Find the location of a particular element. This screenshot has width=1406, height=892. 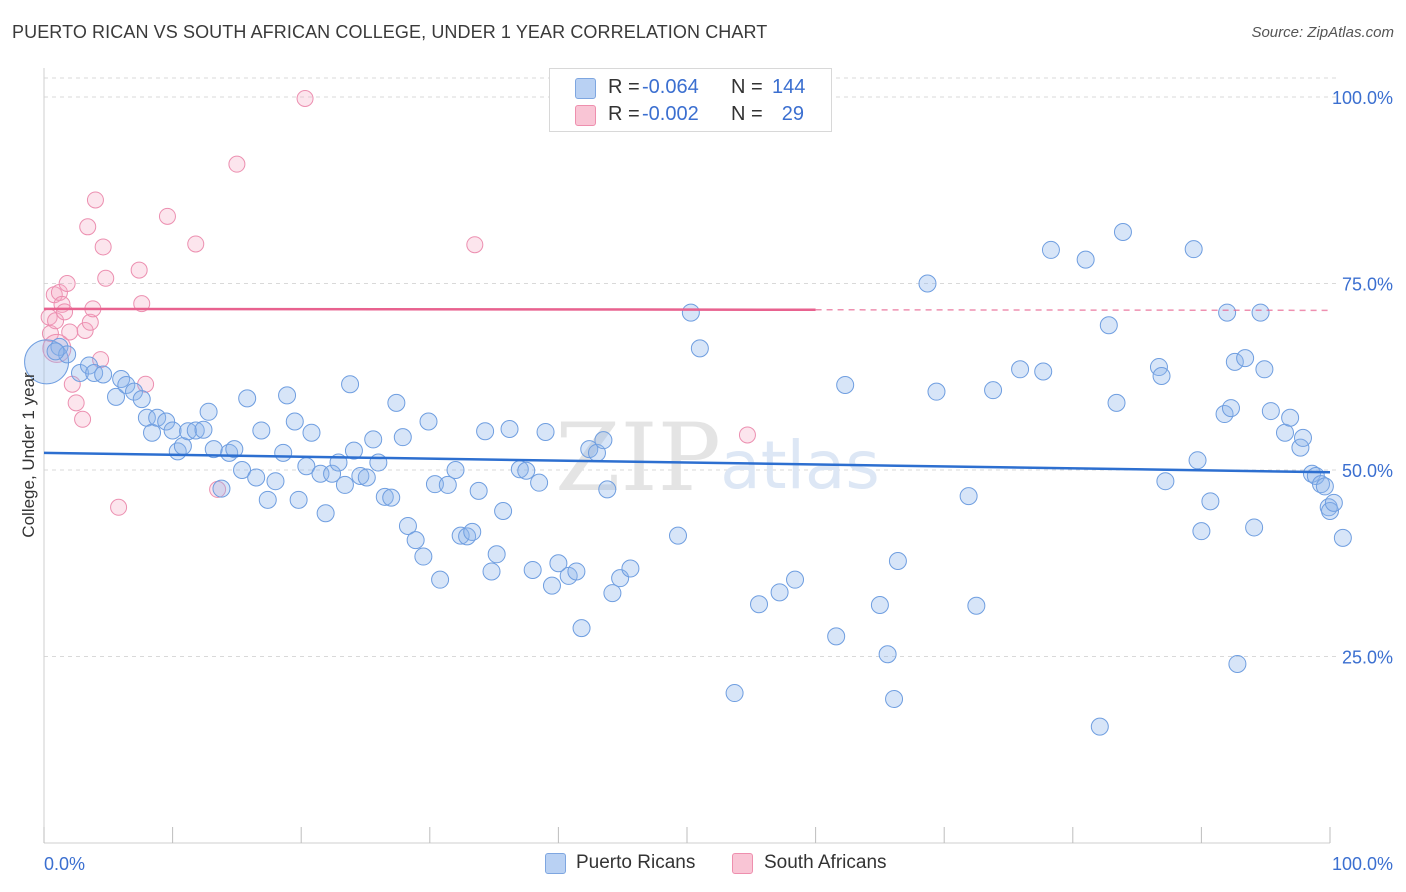

y-tick-label: 50.0% is located at coordinates (1367, 471).